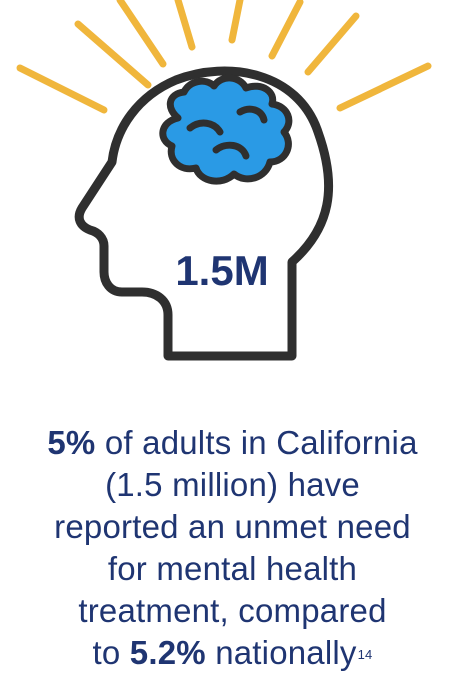 The image size is (465, 674). I want to click on statement-line-6: to 5.2% nationally14, so click(232, 653).